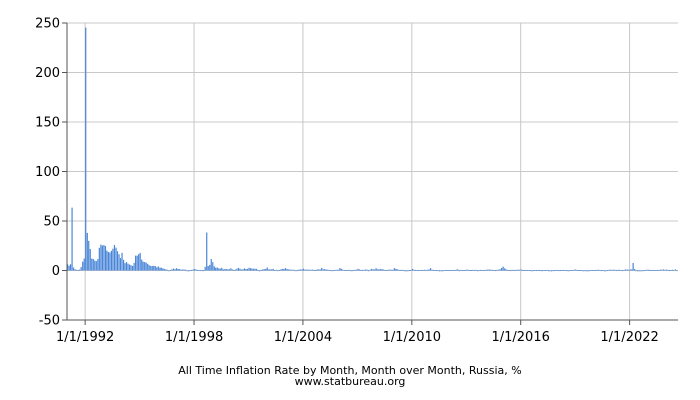  Describe the element at coordinates (47, 24) in the screenshot. I see `y-tick-label: 250` at that location.